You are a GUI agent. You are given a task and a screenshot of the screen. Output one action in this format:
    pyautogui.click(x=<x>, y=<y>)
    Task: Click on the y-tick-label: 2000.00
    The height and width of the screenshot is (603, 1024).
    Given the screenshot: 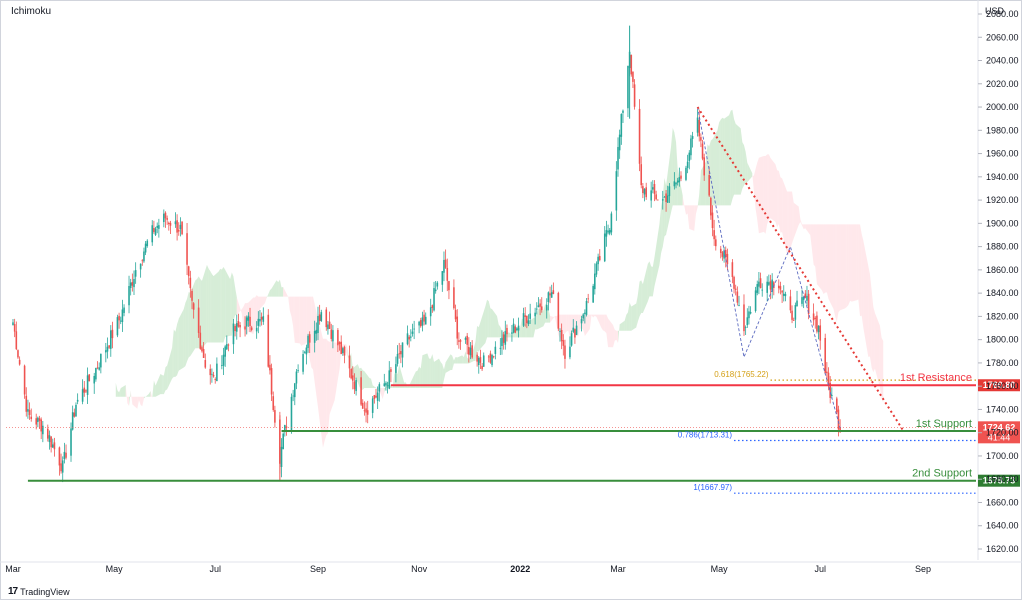 What is the action you would take?
    pyautogui.click(x=1002, y=107)
    